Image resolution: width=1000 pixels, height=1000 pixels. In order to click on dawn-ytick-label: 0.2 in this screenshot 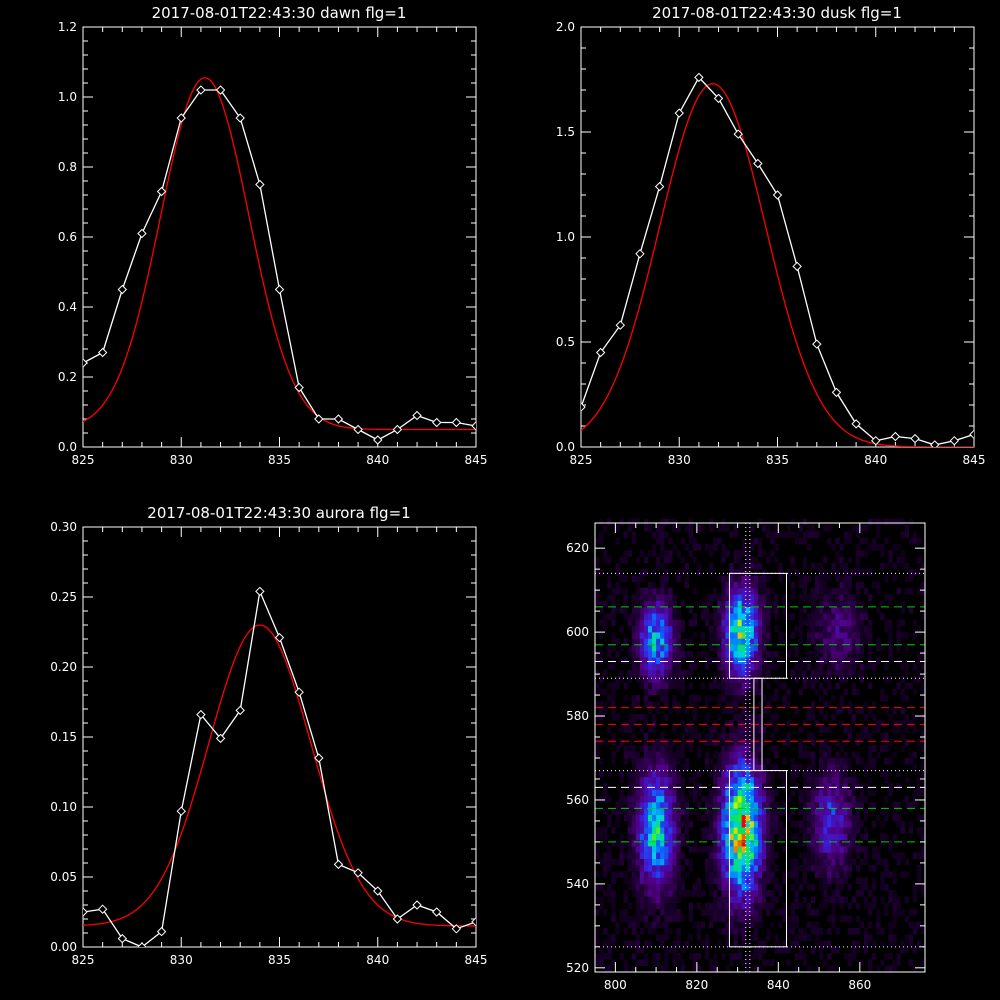, I will do `click(67, 377)`.